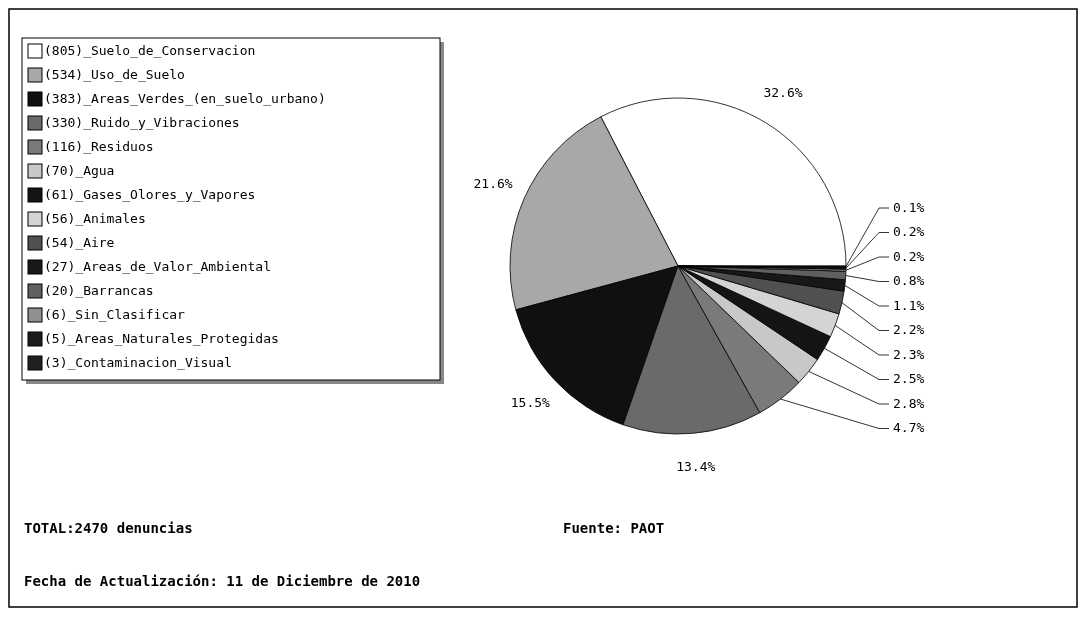 Image resolution: width=1079 pixels, height=625 pixels. Describe the element at coordinates (909, 280) in the screenshot. I see `data-label: 0.8%` at that location.